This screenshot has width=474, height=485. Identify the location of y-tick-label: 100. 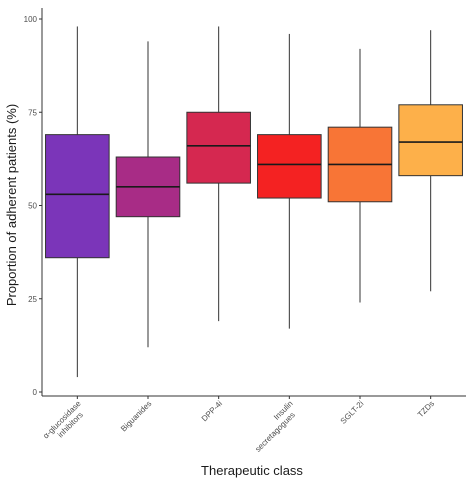
(31, 19).